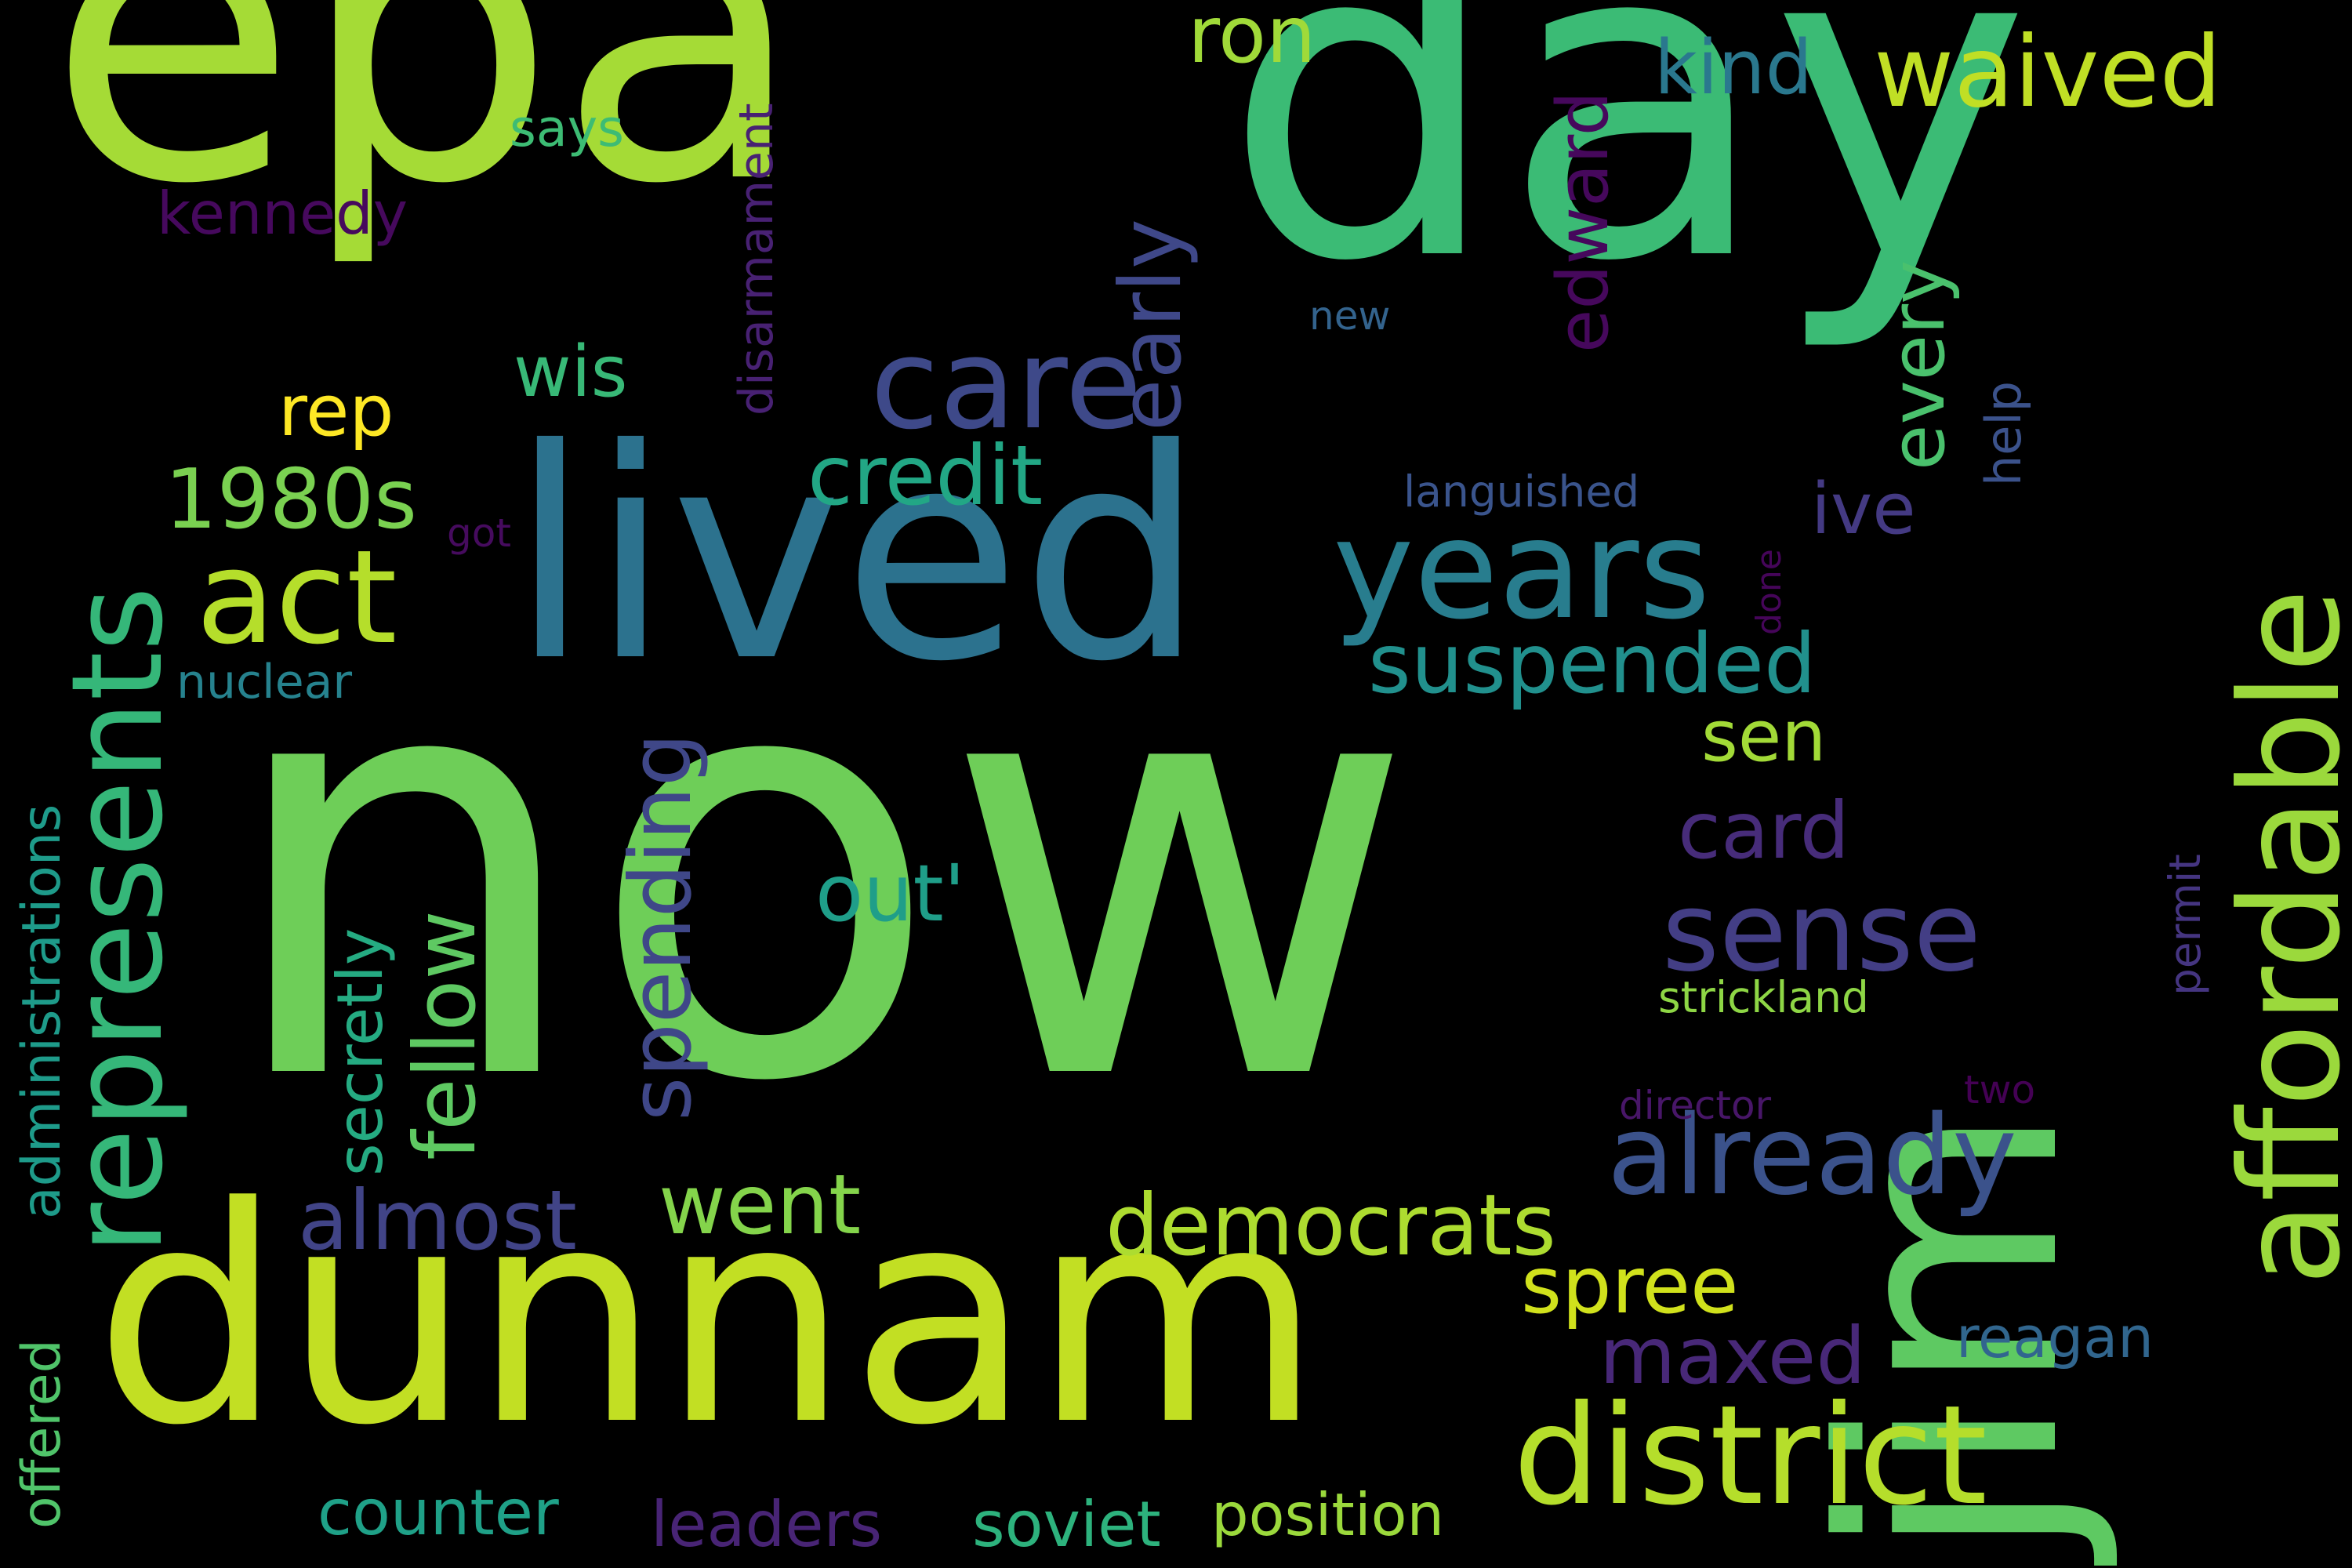  I want to click on word-got: got, so click(479, 533).